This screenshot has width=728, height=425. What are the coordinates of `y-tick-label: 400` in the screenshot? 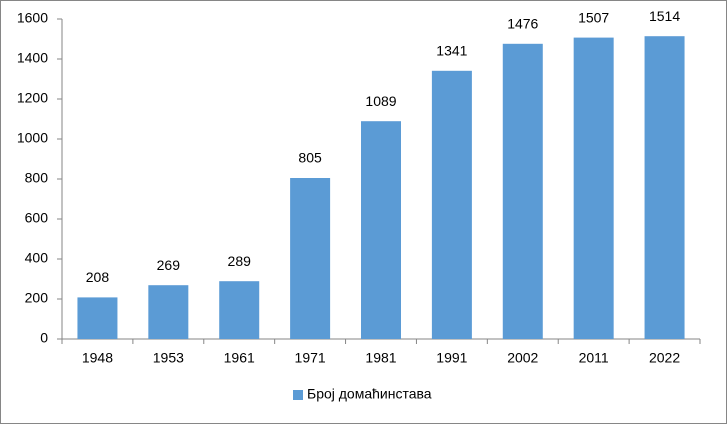 It's located at (37, 258).